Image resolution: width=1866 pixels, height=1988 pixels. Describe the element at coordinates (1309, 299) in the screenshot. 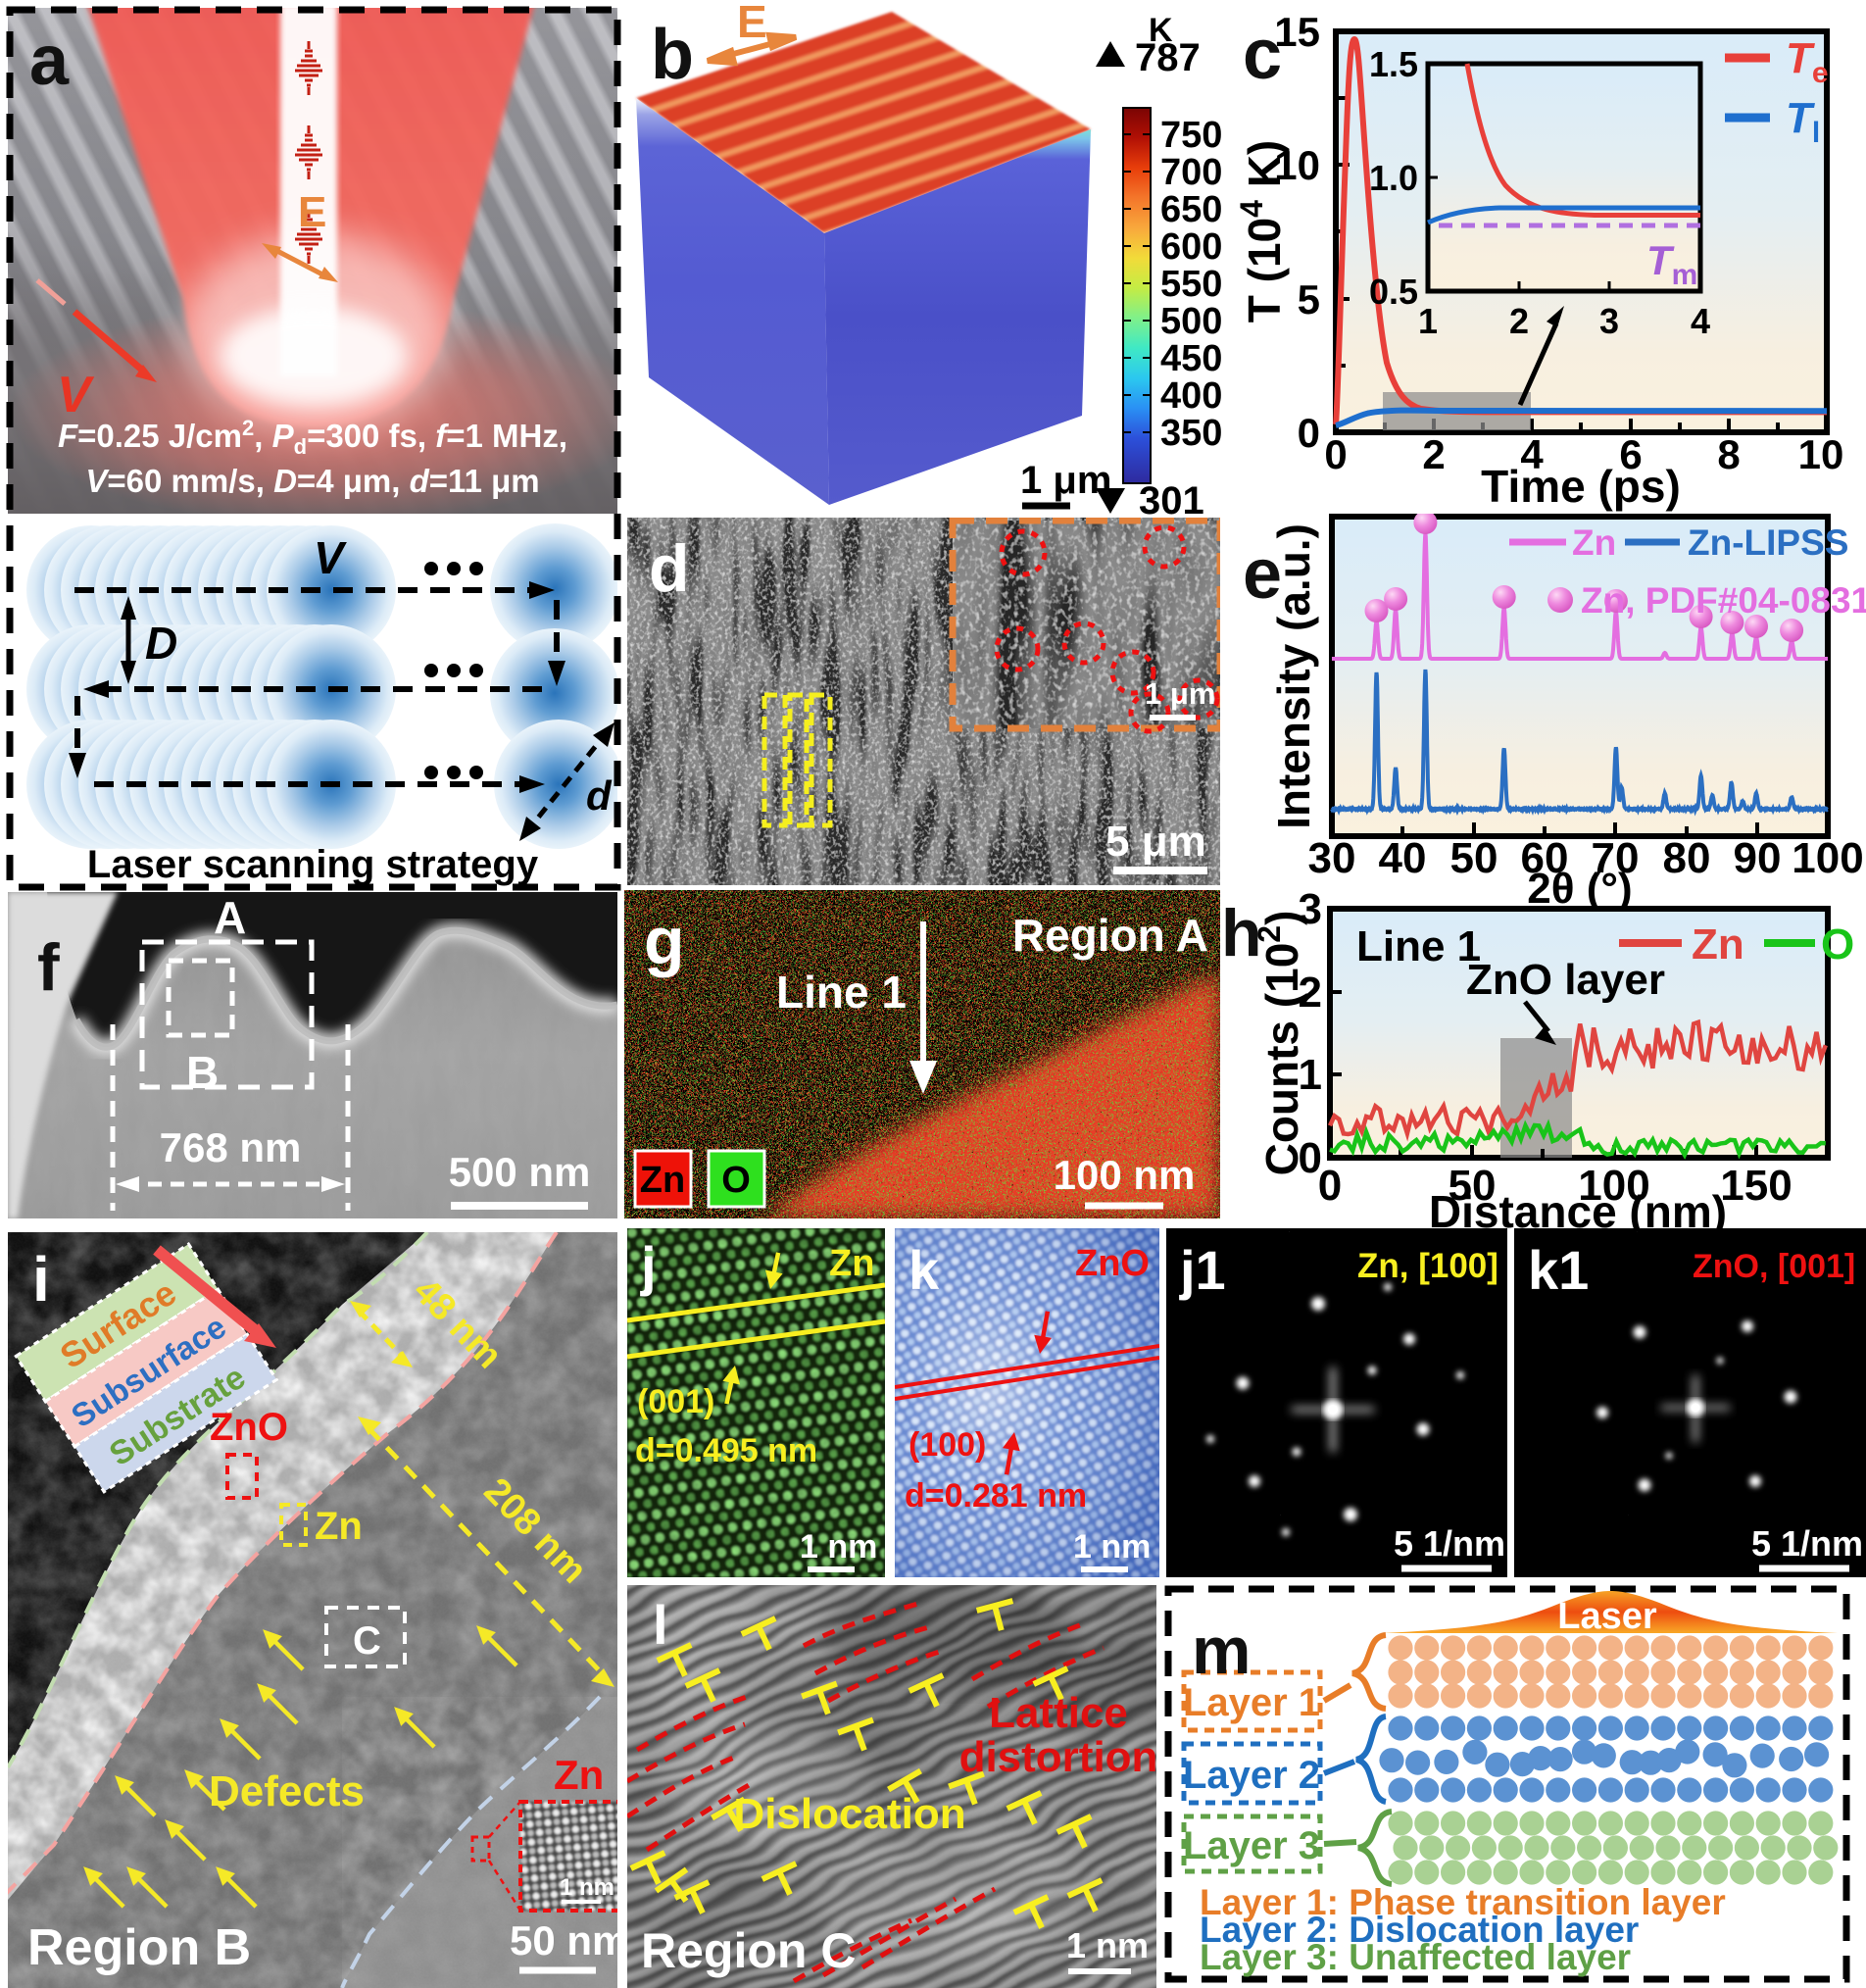

I see `svg-text: 5` at that location.